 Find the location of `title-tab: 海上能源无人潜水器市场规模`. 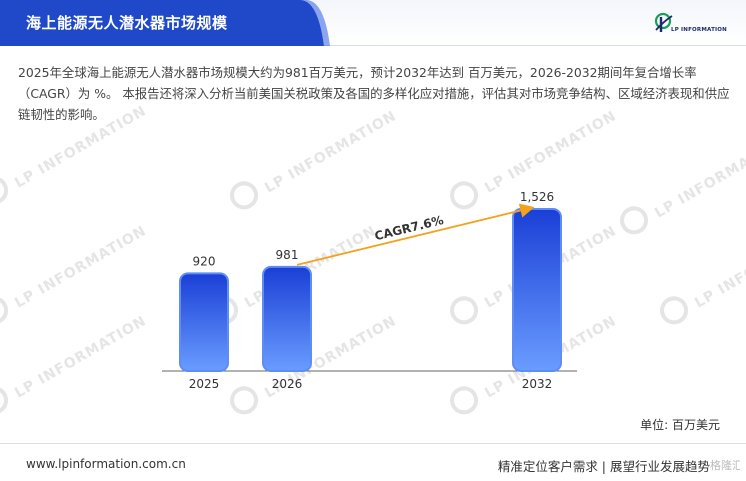

title-tab: 海上能源无人潜水器市场规模 is located at coordinates (165, 23).